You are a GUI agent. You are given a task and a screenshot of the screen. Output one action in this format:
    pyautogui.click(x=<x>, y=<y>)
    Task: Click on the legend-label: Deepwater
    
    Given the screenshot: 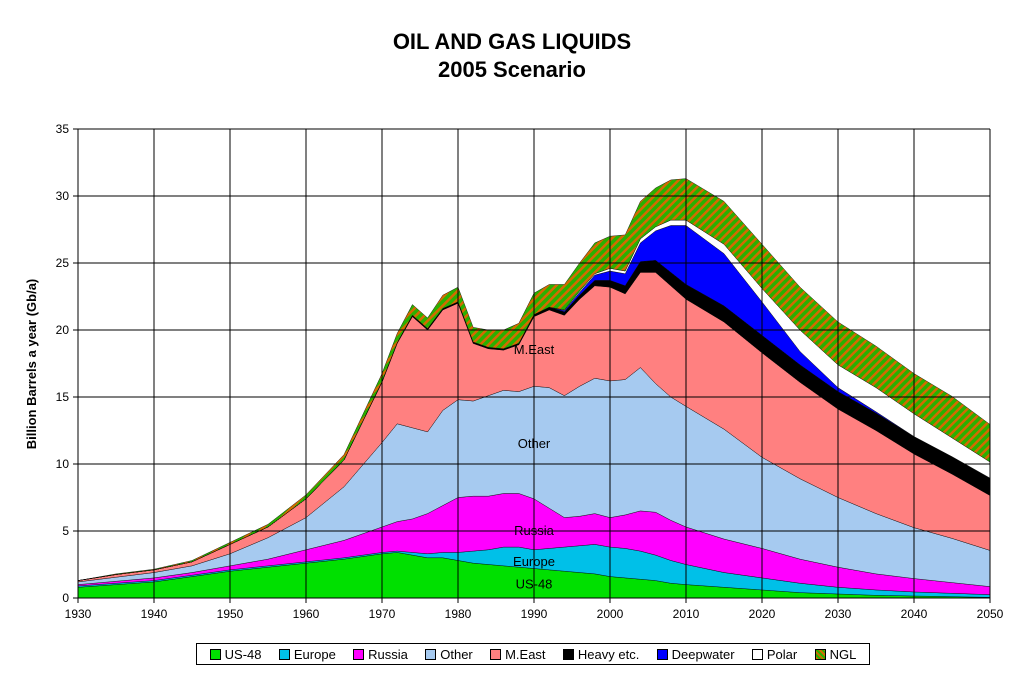 What is the action you would take?
    pyautogui.click(x=703, y=654)
    